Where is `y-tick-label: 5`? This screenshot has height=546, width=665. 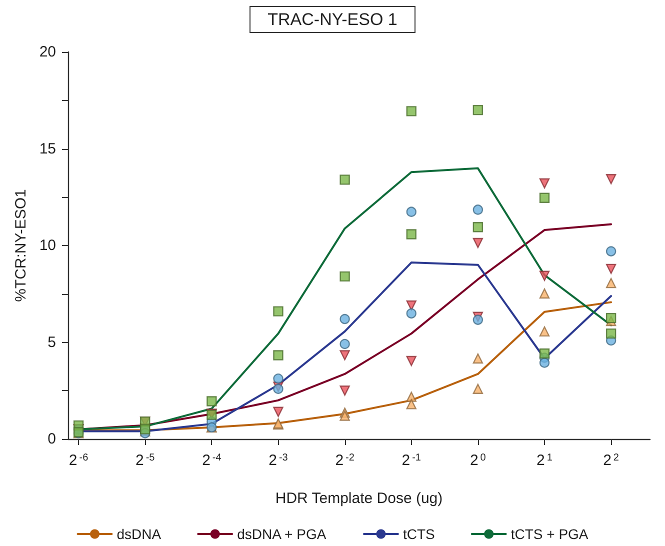 y-tick-label: 5 is located at coordinates (52, 342).